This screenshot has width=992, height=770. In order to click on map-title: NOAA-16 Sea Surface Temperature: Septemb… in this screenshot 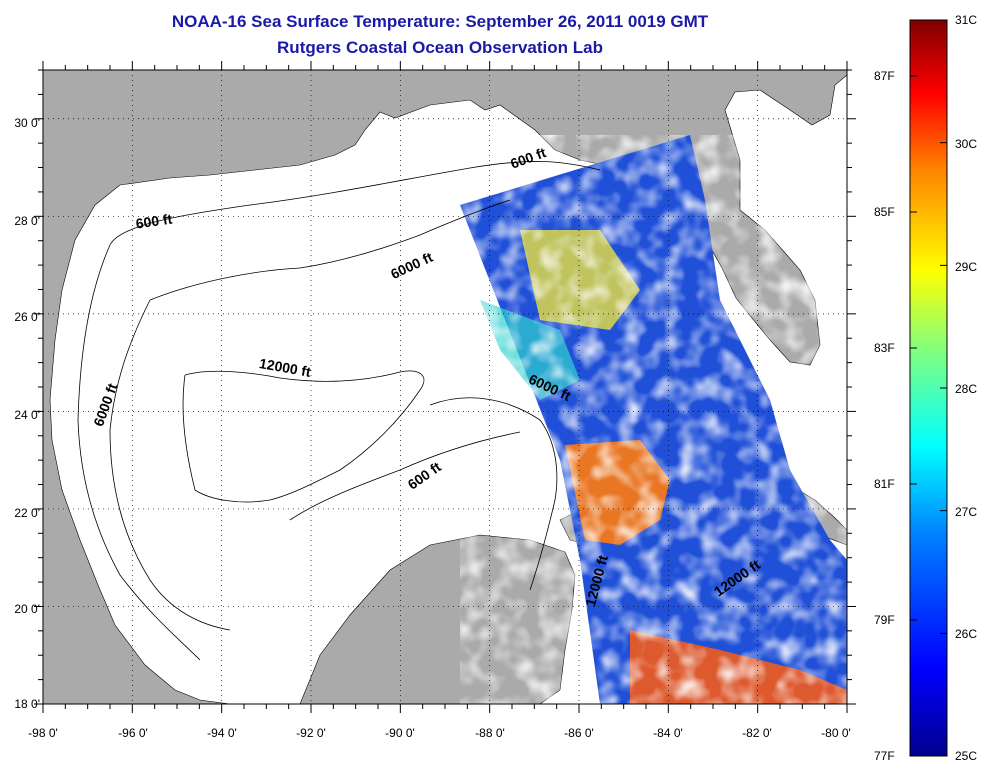, I will do `click(440, 21)`.